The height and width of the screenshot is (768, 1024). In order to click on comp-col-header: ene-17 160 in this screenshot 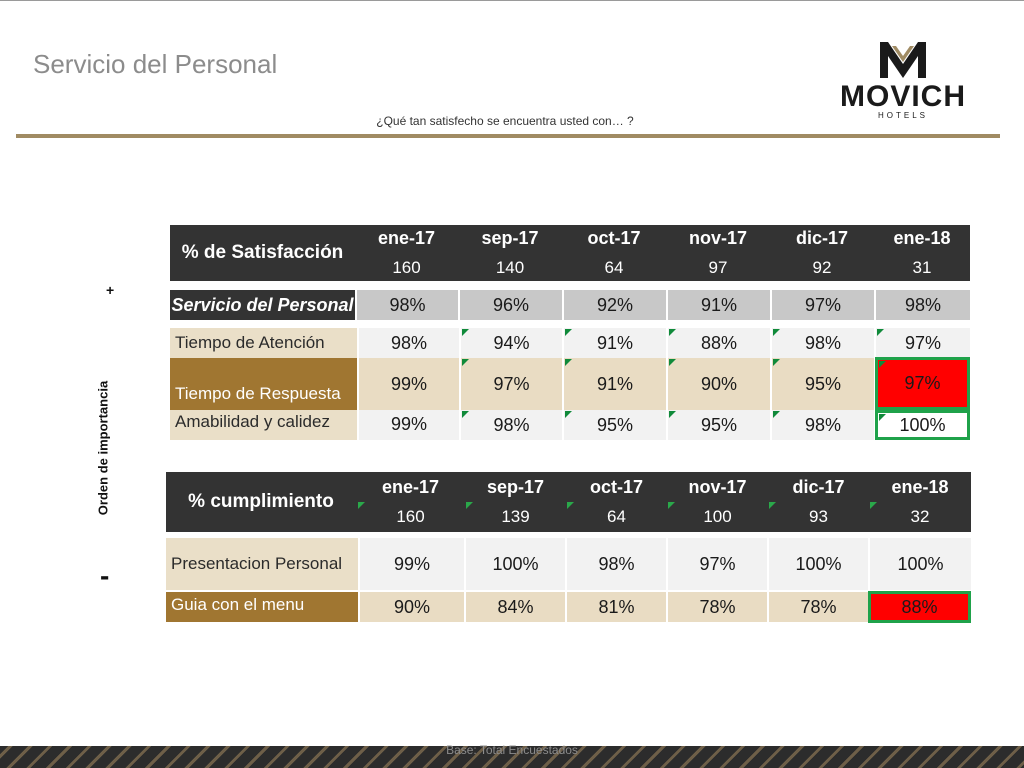, I will do `click(410, 502)`.